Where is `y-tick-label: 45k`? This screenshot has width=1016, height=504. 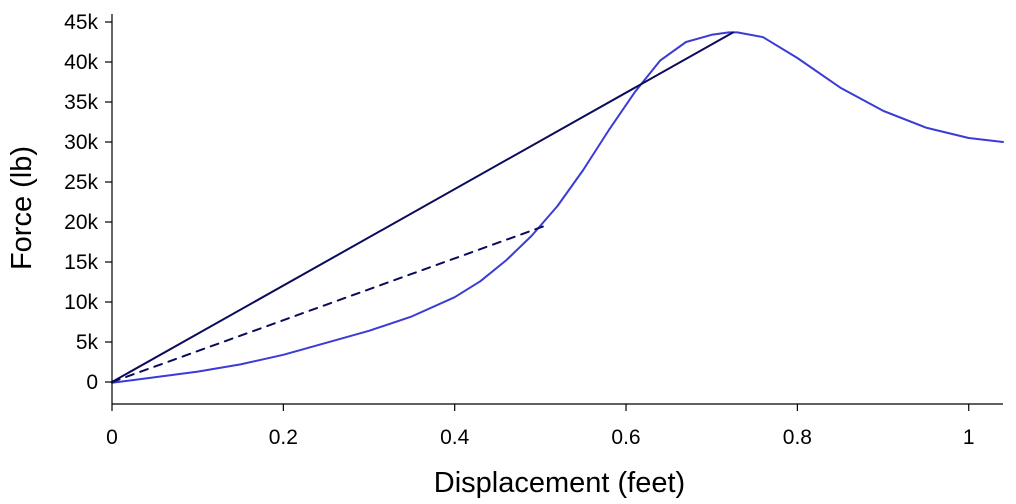
y-tick-label: 45k is located at coordinates (81, 22).